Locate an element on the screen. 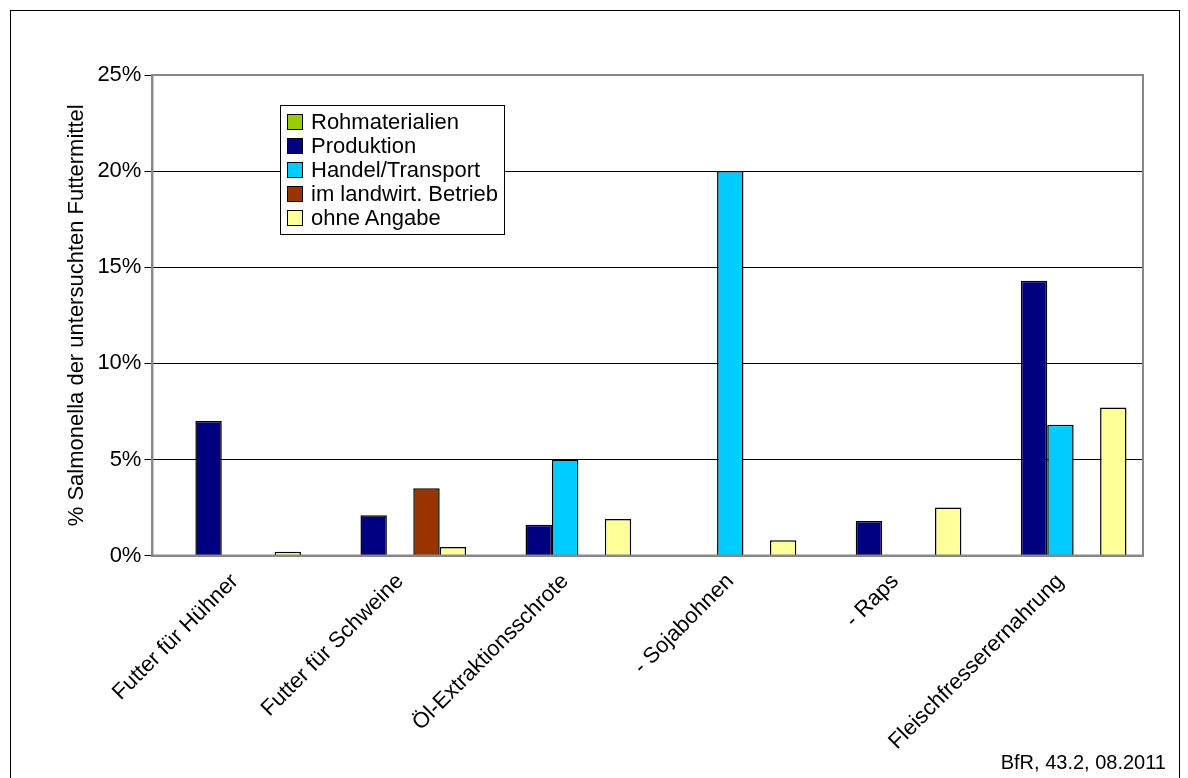 The height and width of the screenshot is (778, 1188). y-tick-label: 5% is located at coordinates (125, 458).